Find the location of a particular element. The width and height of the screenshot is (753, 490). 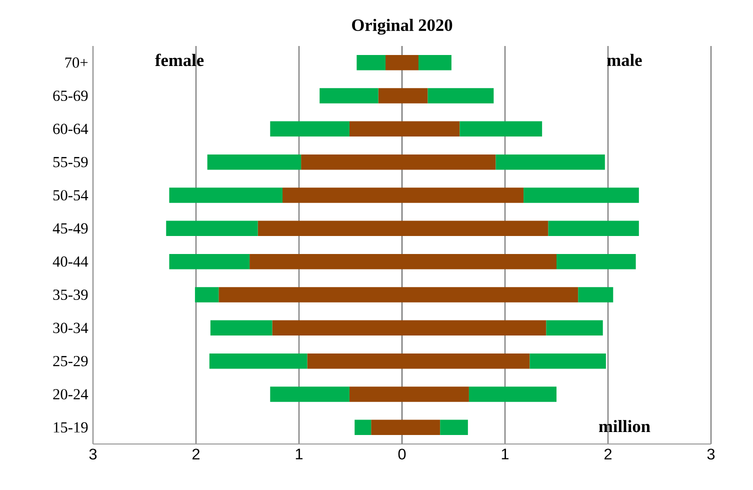

y-tick-label: 35-39 is located at coordinates (70, 295).